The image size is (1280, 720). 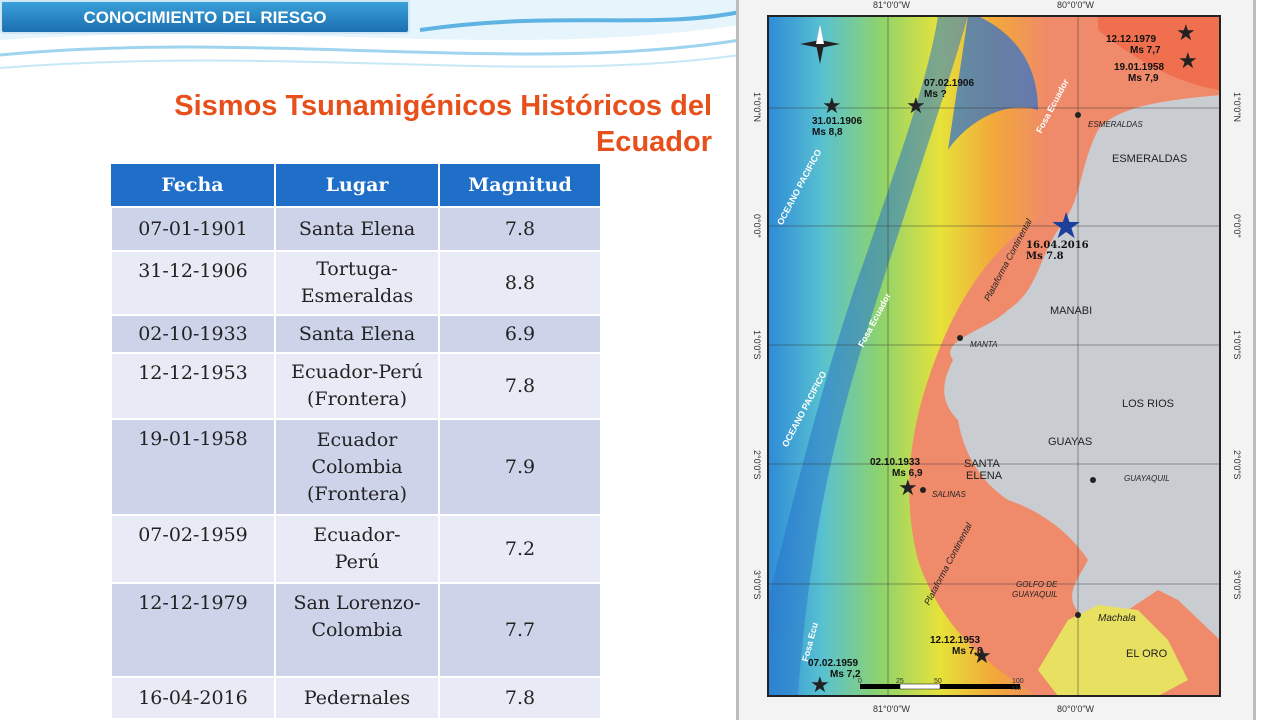 I want to click on quake-date: 02.10.1933, so click(x=895, y=462).